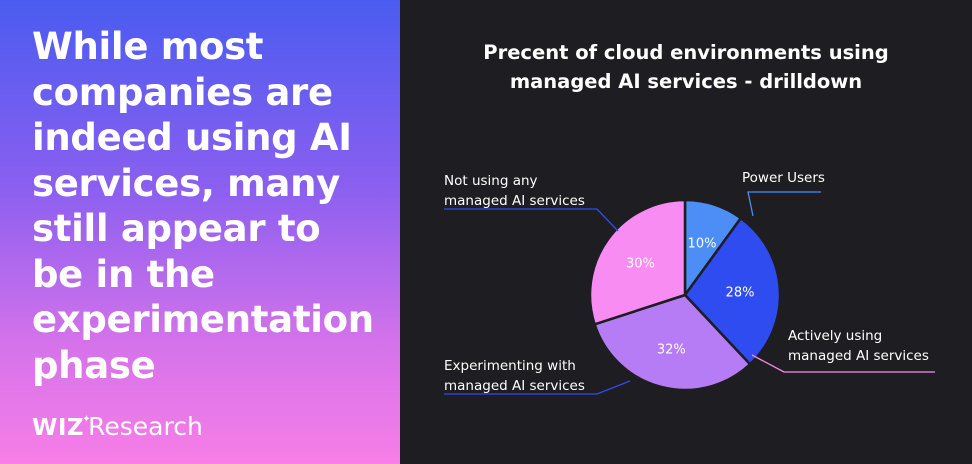  I want to click on pie-slice-experimenting, so click(672, 342).